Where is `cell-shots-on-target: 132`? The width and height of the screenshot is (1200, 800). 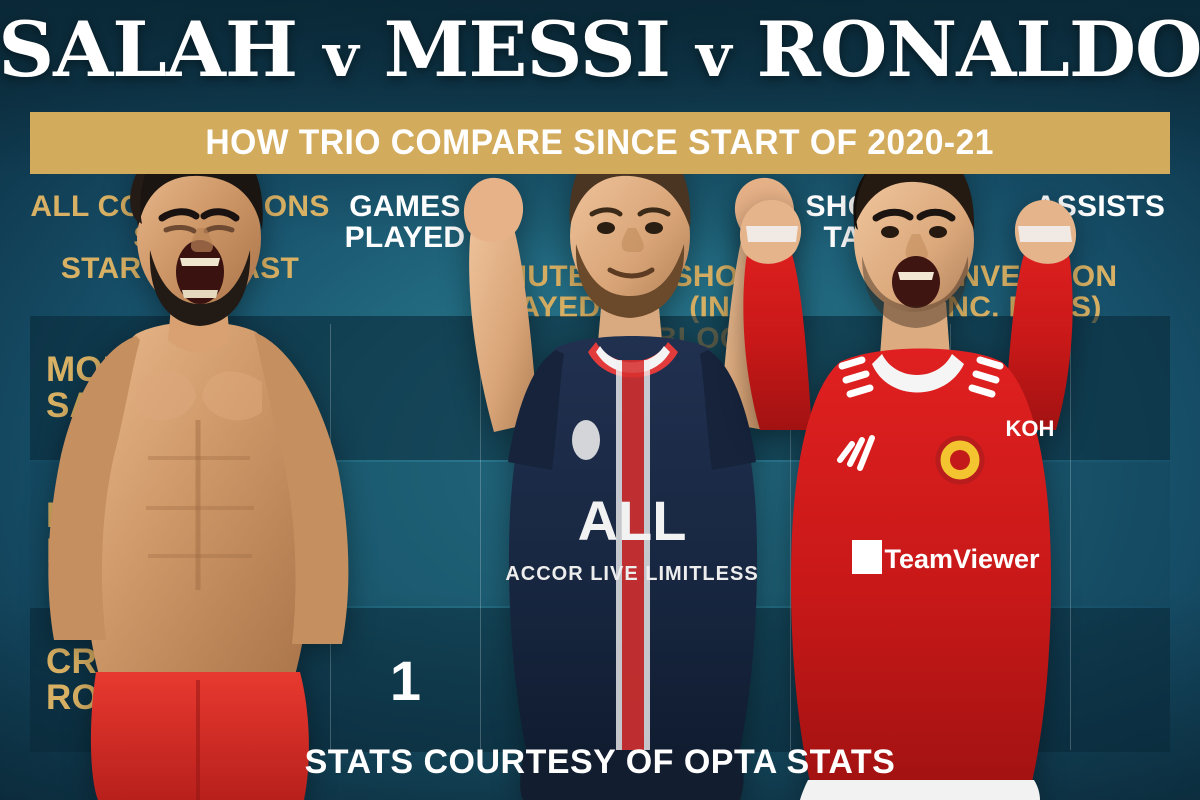 cell-shots-on-target: 132 is located at coordinates (870, 534).